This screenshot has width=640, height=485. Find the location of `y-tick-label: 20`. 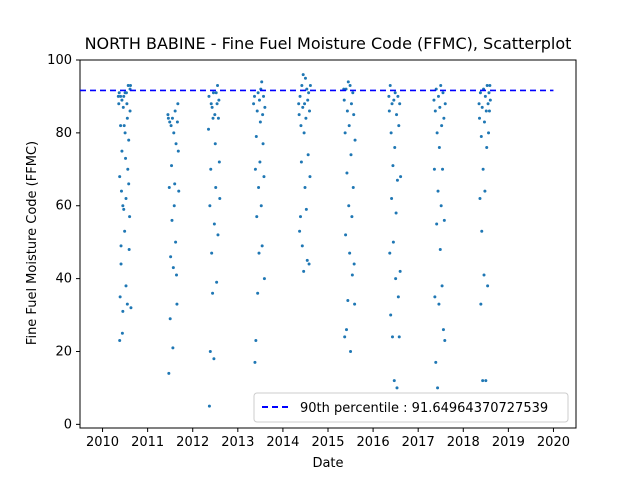

y-tick-label: 20 is located at coordinates (63, 351).